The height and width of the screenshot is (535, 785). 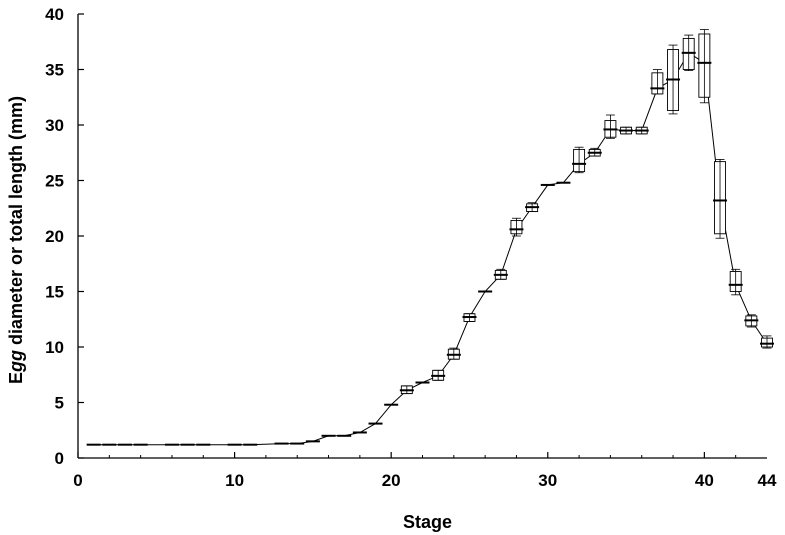 I want to click on x-tick-label: 0, so click(x=77, y=480).